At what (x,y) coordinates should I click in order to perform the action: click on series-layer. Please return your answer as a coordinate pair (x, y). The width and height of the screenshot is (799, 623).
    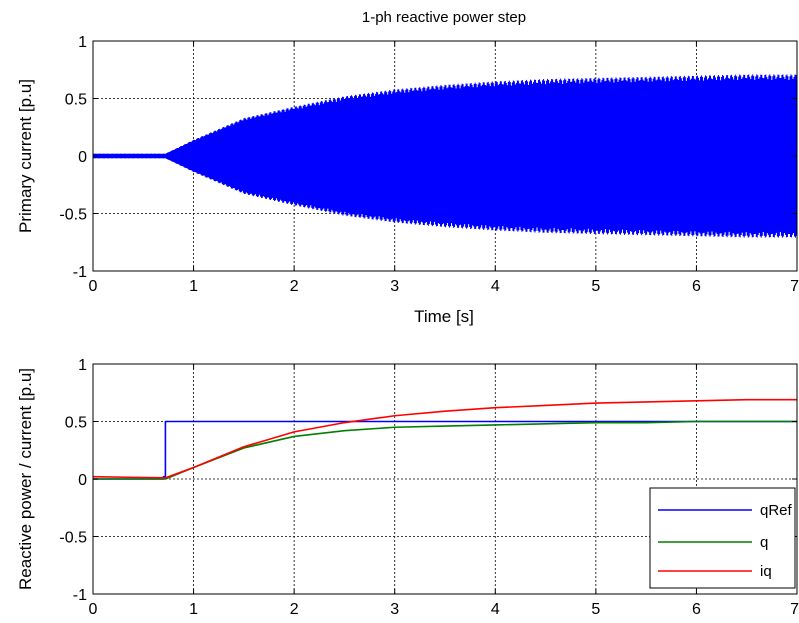
    Looking at the image, I should click on (444, 439).